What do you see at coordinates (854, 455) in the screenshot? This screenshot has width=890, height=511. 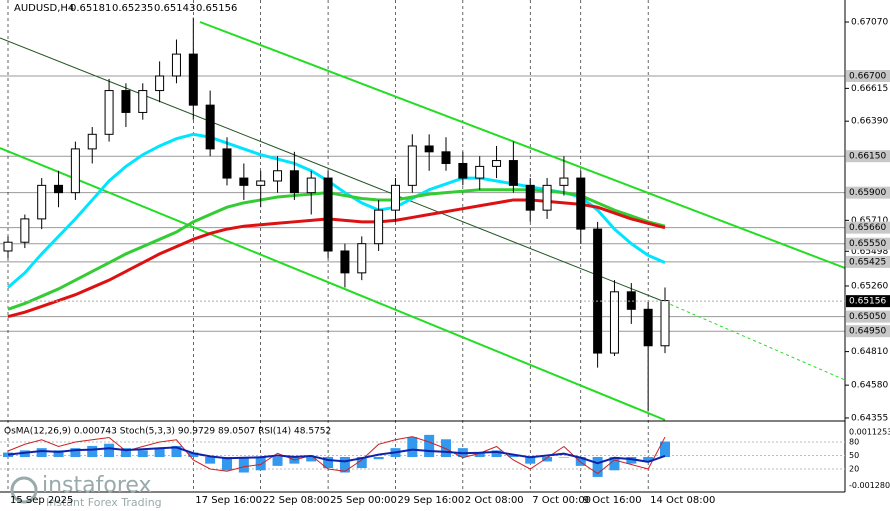 I see `osc-tick-label: 50` at bounding box center [854, 455].